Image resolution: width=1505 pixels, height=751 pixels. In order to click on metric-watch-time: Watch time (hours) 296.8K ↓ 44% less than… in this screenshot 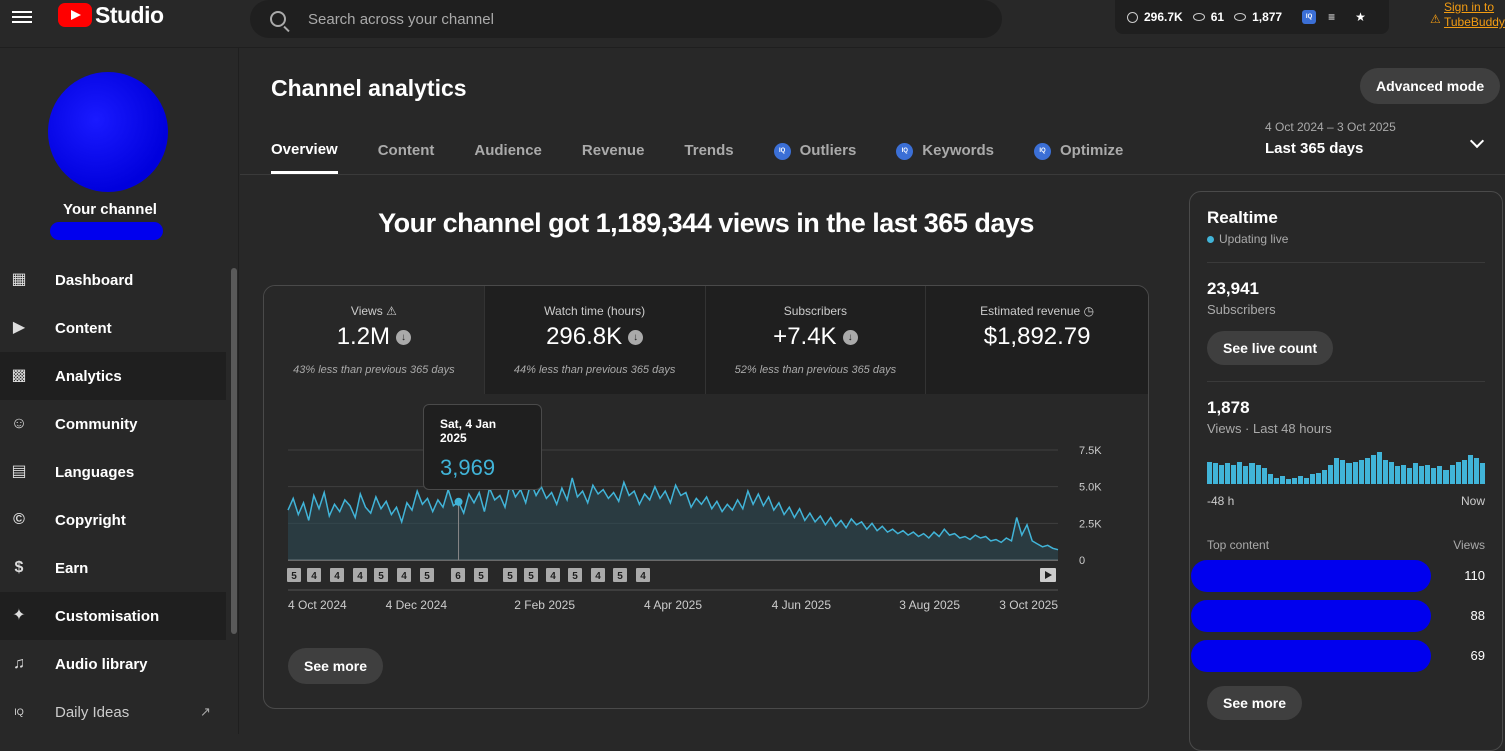, I will do `click(595, 340)`.